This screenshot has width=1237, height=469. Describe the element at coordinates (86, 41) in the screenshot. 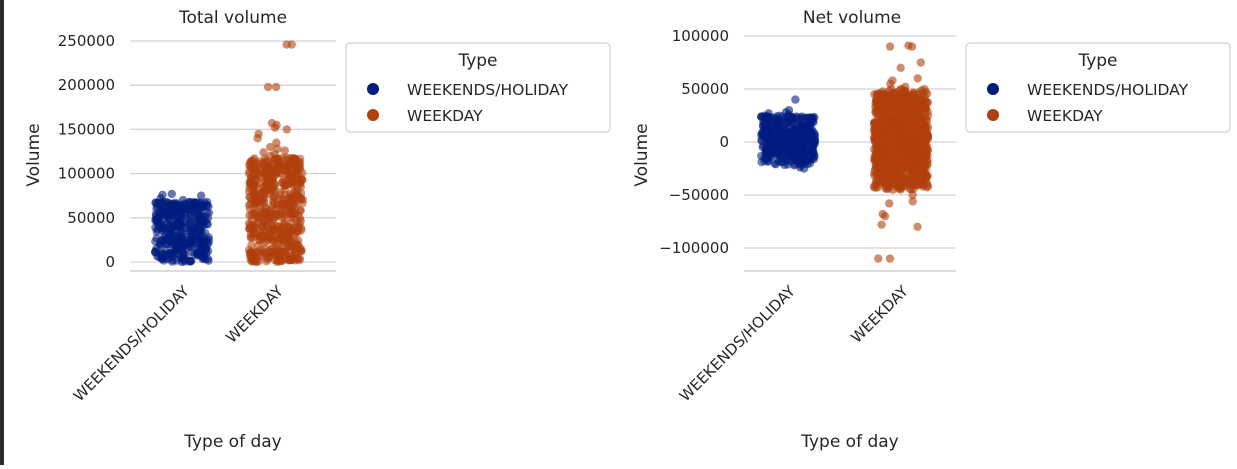

I see `y-tick-label: 250000` at that location.